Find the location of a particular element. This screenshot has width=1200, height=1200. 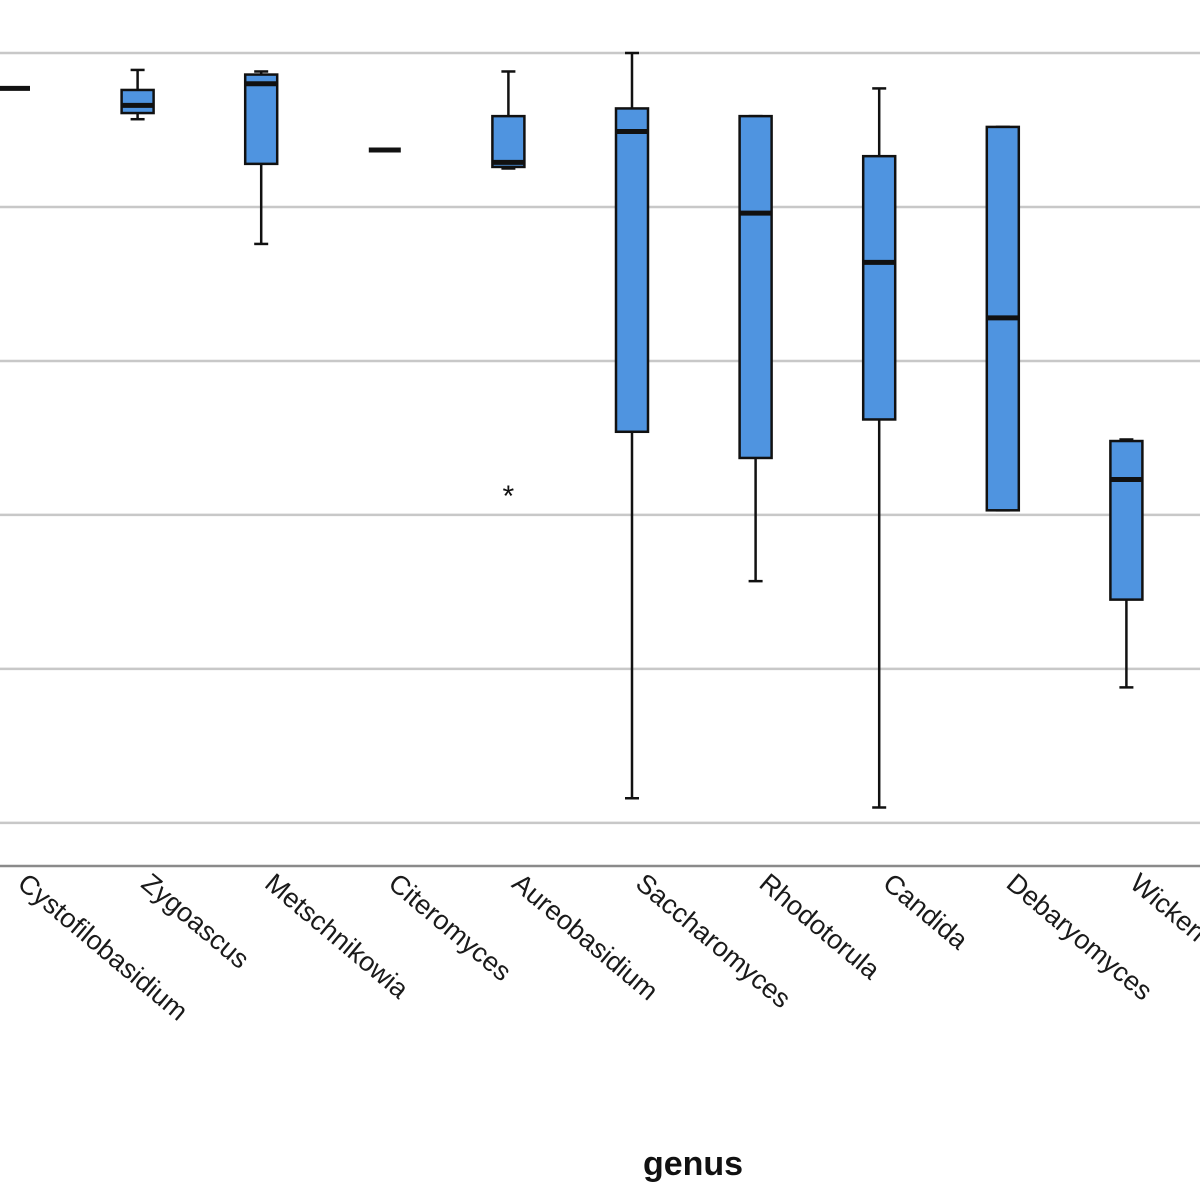

x-axis-title: genus is located at coordinates (693, 1164).